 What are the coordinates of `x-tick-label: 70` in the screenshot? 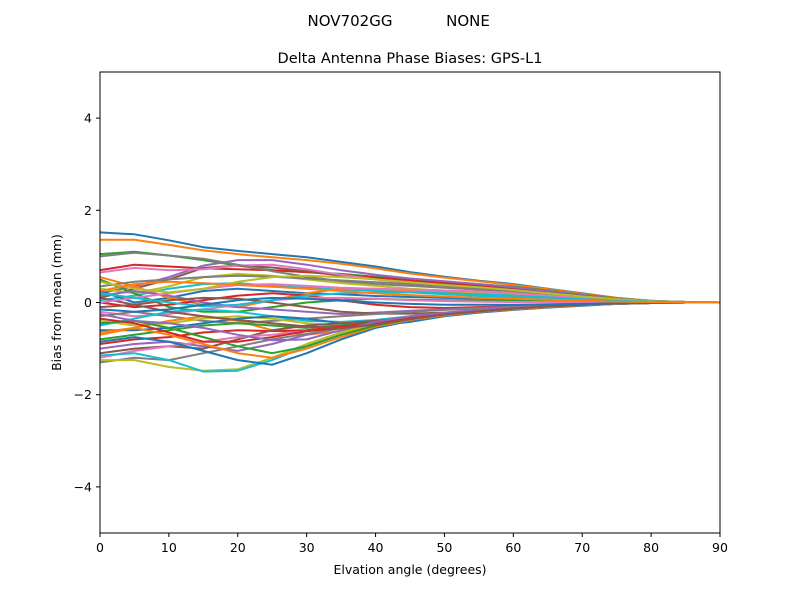 It's located at (582, 547).